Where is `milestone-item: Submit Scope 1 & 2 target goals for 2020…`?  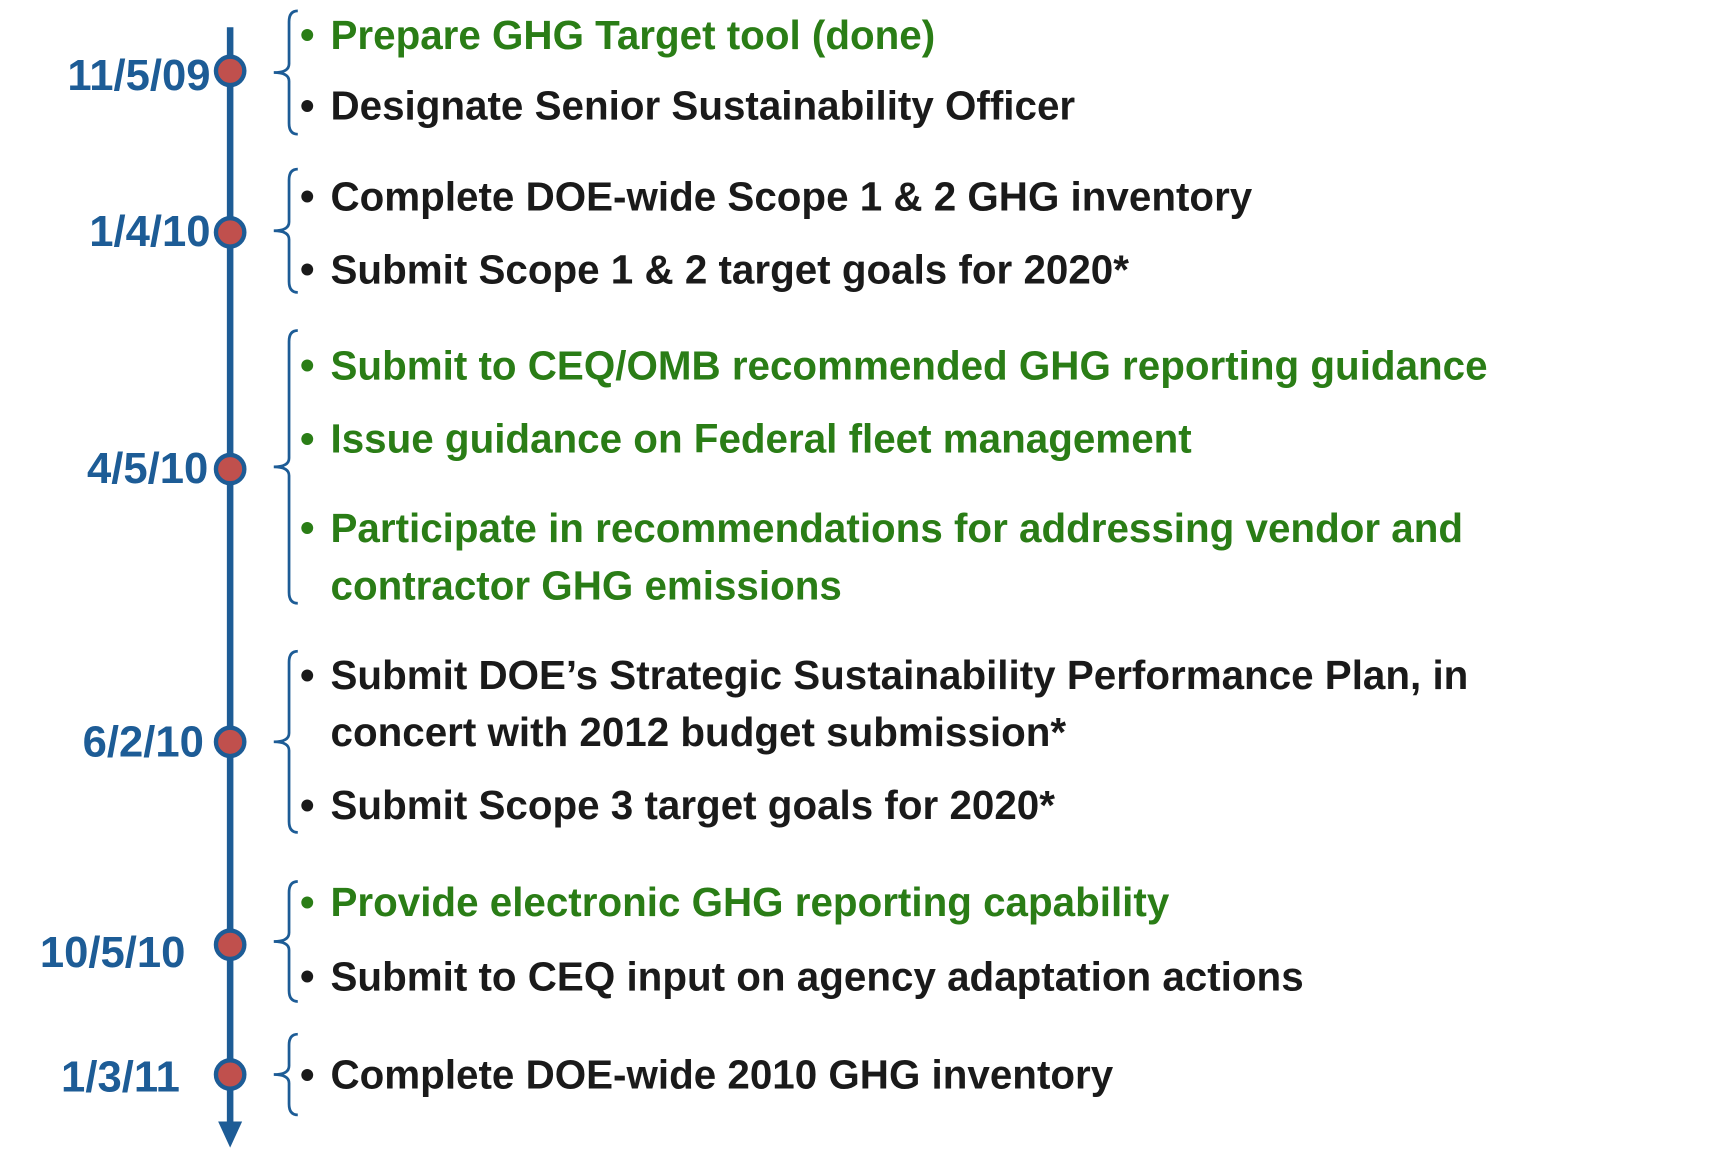
milestone-item: Submit Scope 1 & 2 target goals for 2020… is located at coordinates (730, 269).